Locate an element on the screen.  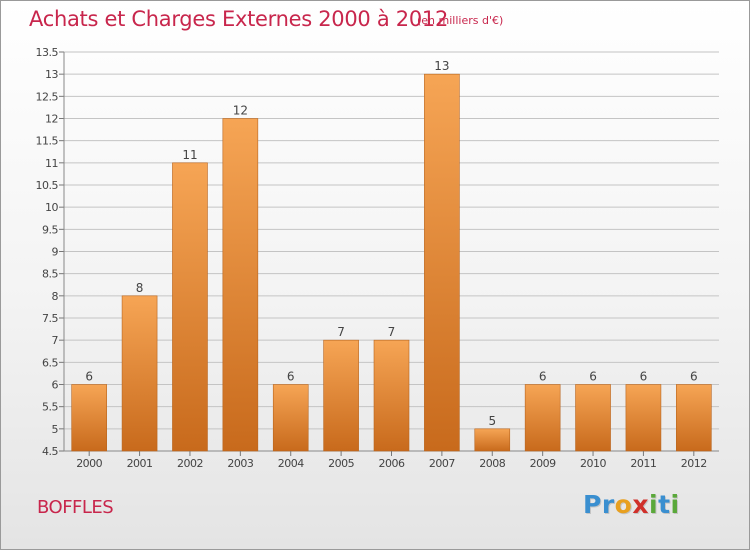
data-label: 11 is located at coordinates (189, 155).